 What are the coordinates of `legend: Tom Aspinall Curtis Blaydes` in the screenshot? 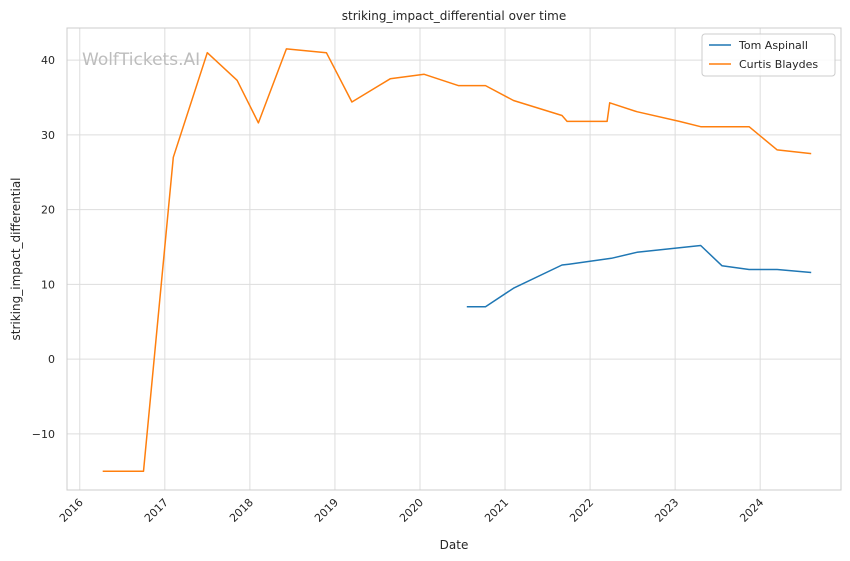 It's located at (768, 55).